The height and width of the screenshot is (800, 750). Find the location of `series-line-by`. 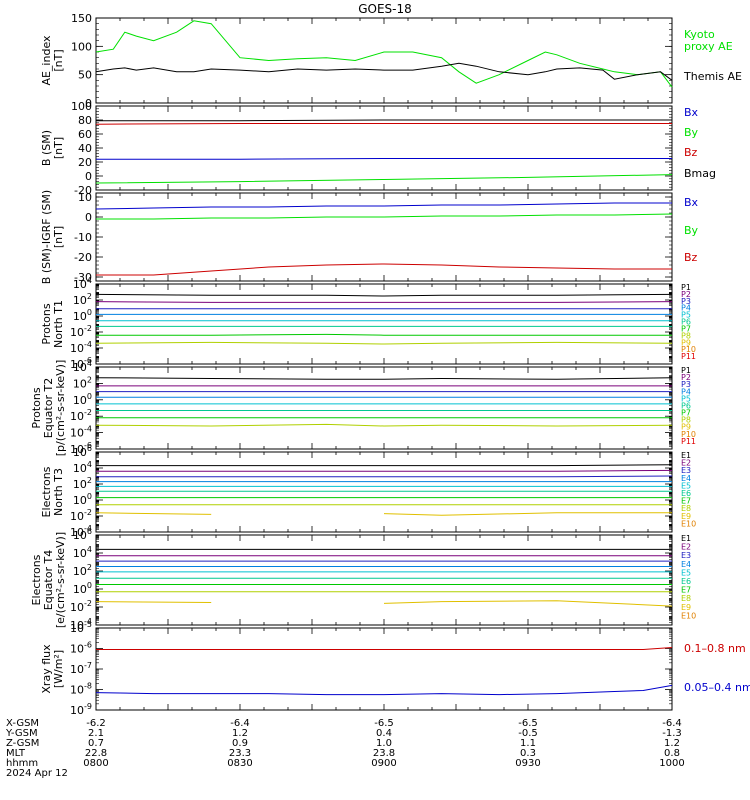

series-line-by is located at coordinates (384, 179).